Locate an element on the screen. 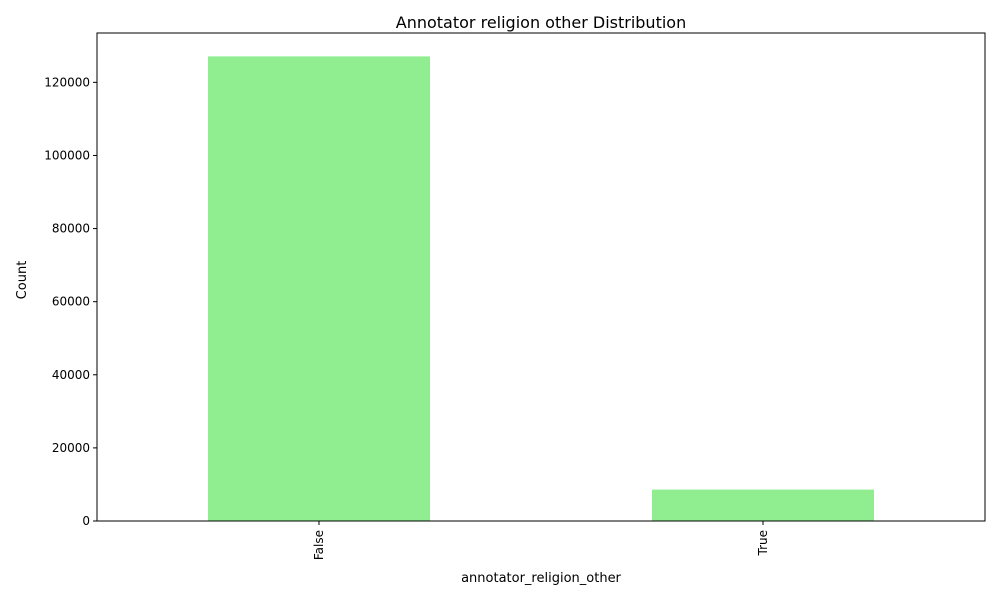 The width and height of the screenshot is (1000, 600). y-tick-label: 100000 is located at coordinates (67, 155).